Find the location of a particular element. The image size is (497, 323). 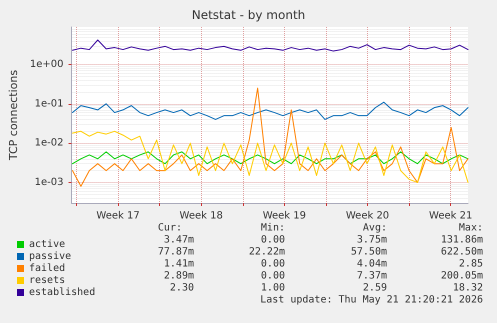

text: 18.32 is located at coordinates (467, 288).